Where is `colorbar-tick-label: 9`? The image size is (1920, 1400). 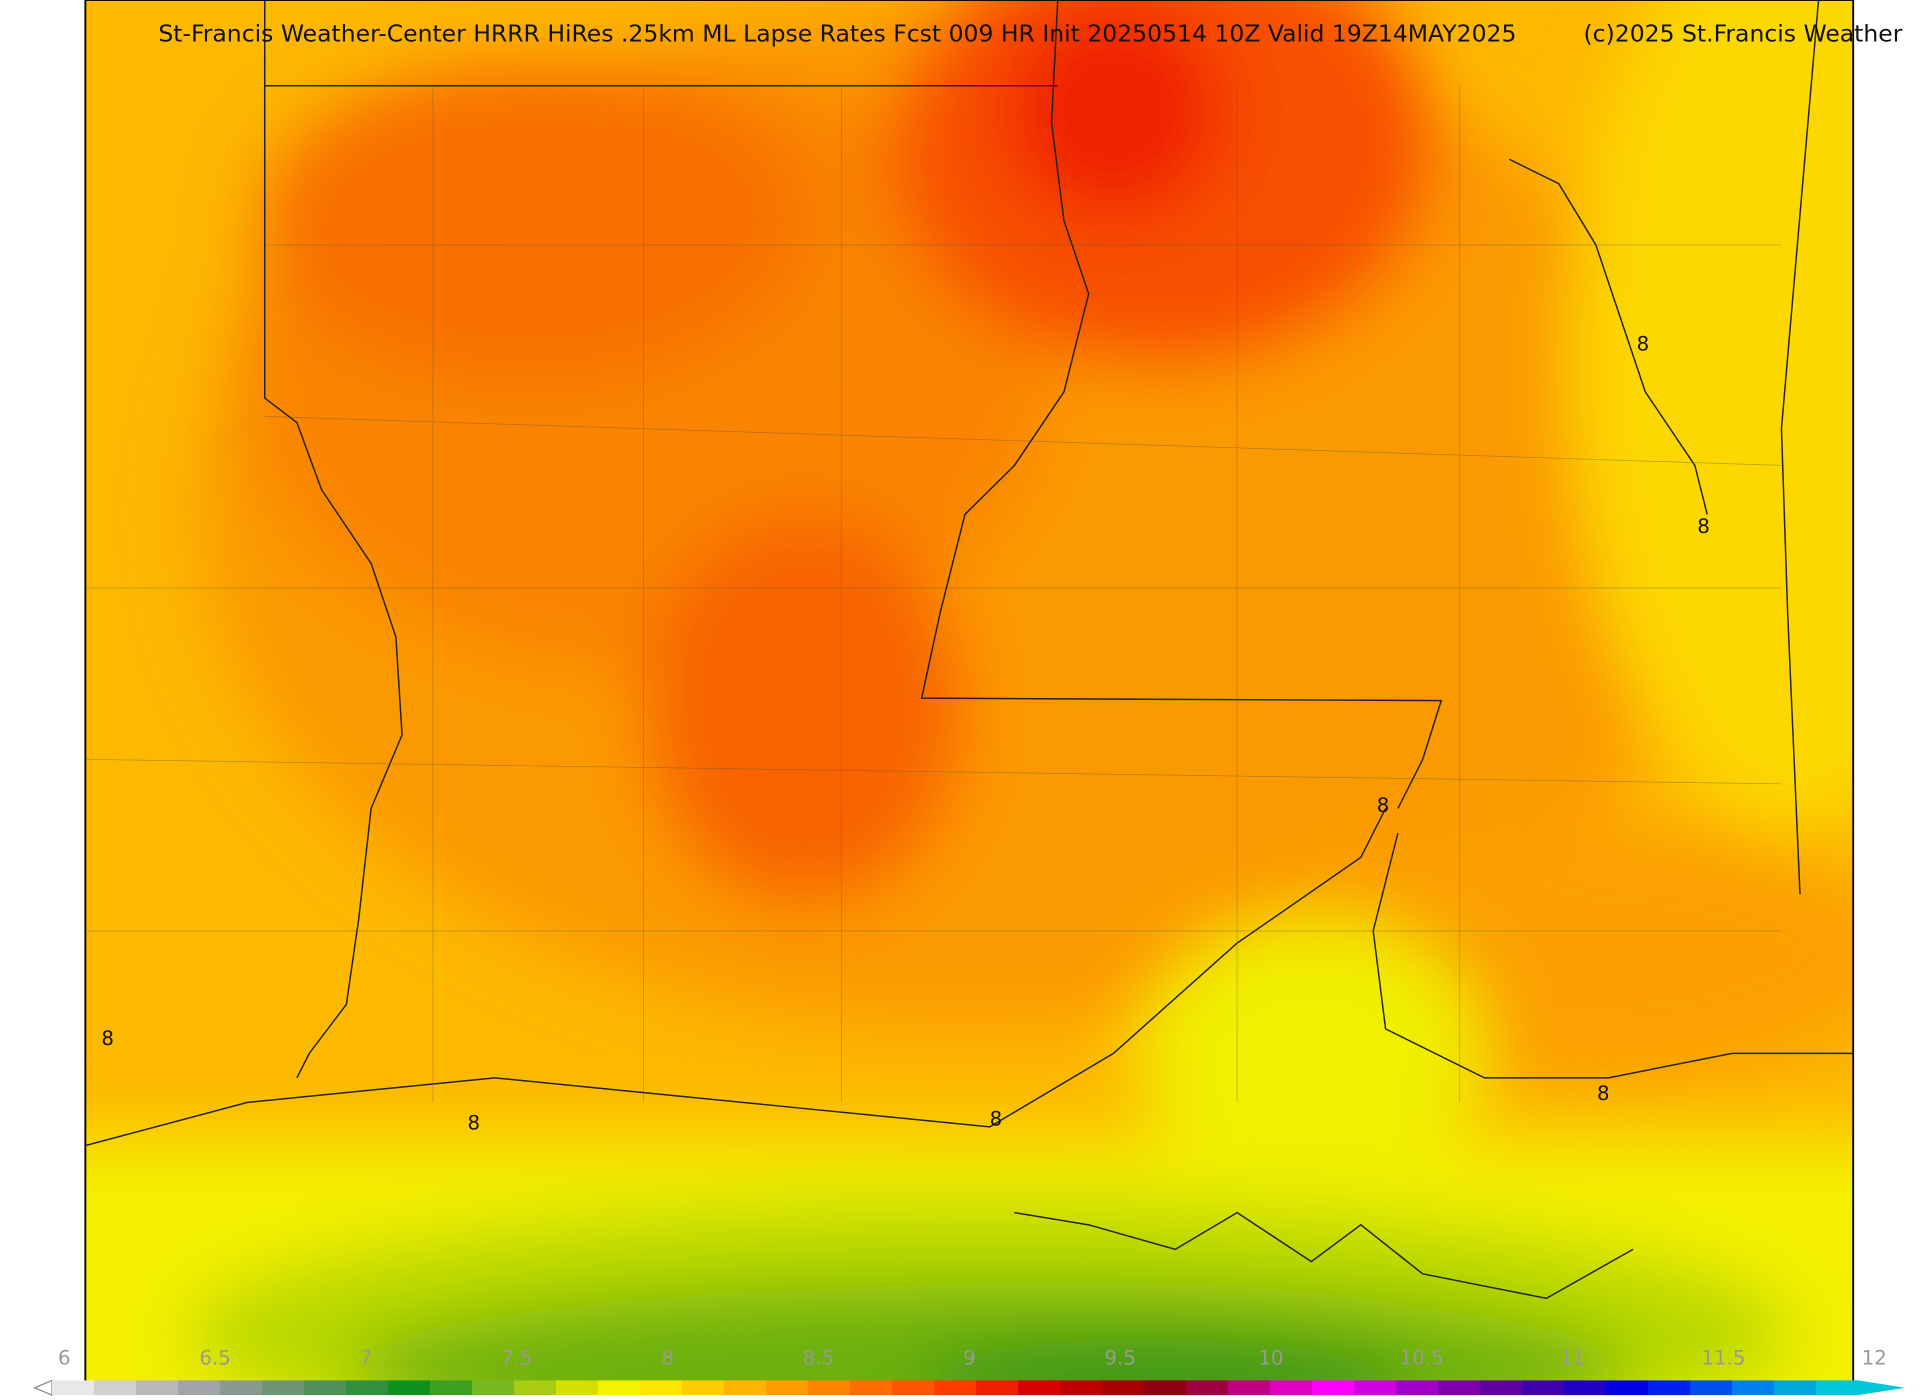
colorbar-tick-label: 9 is located at coordinates (969, 1358).